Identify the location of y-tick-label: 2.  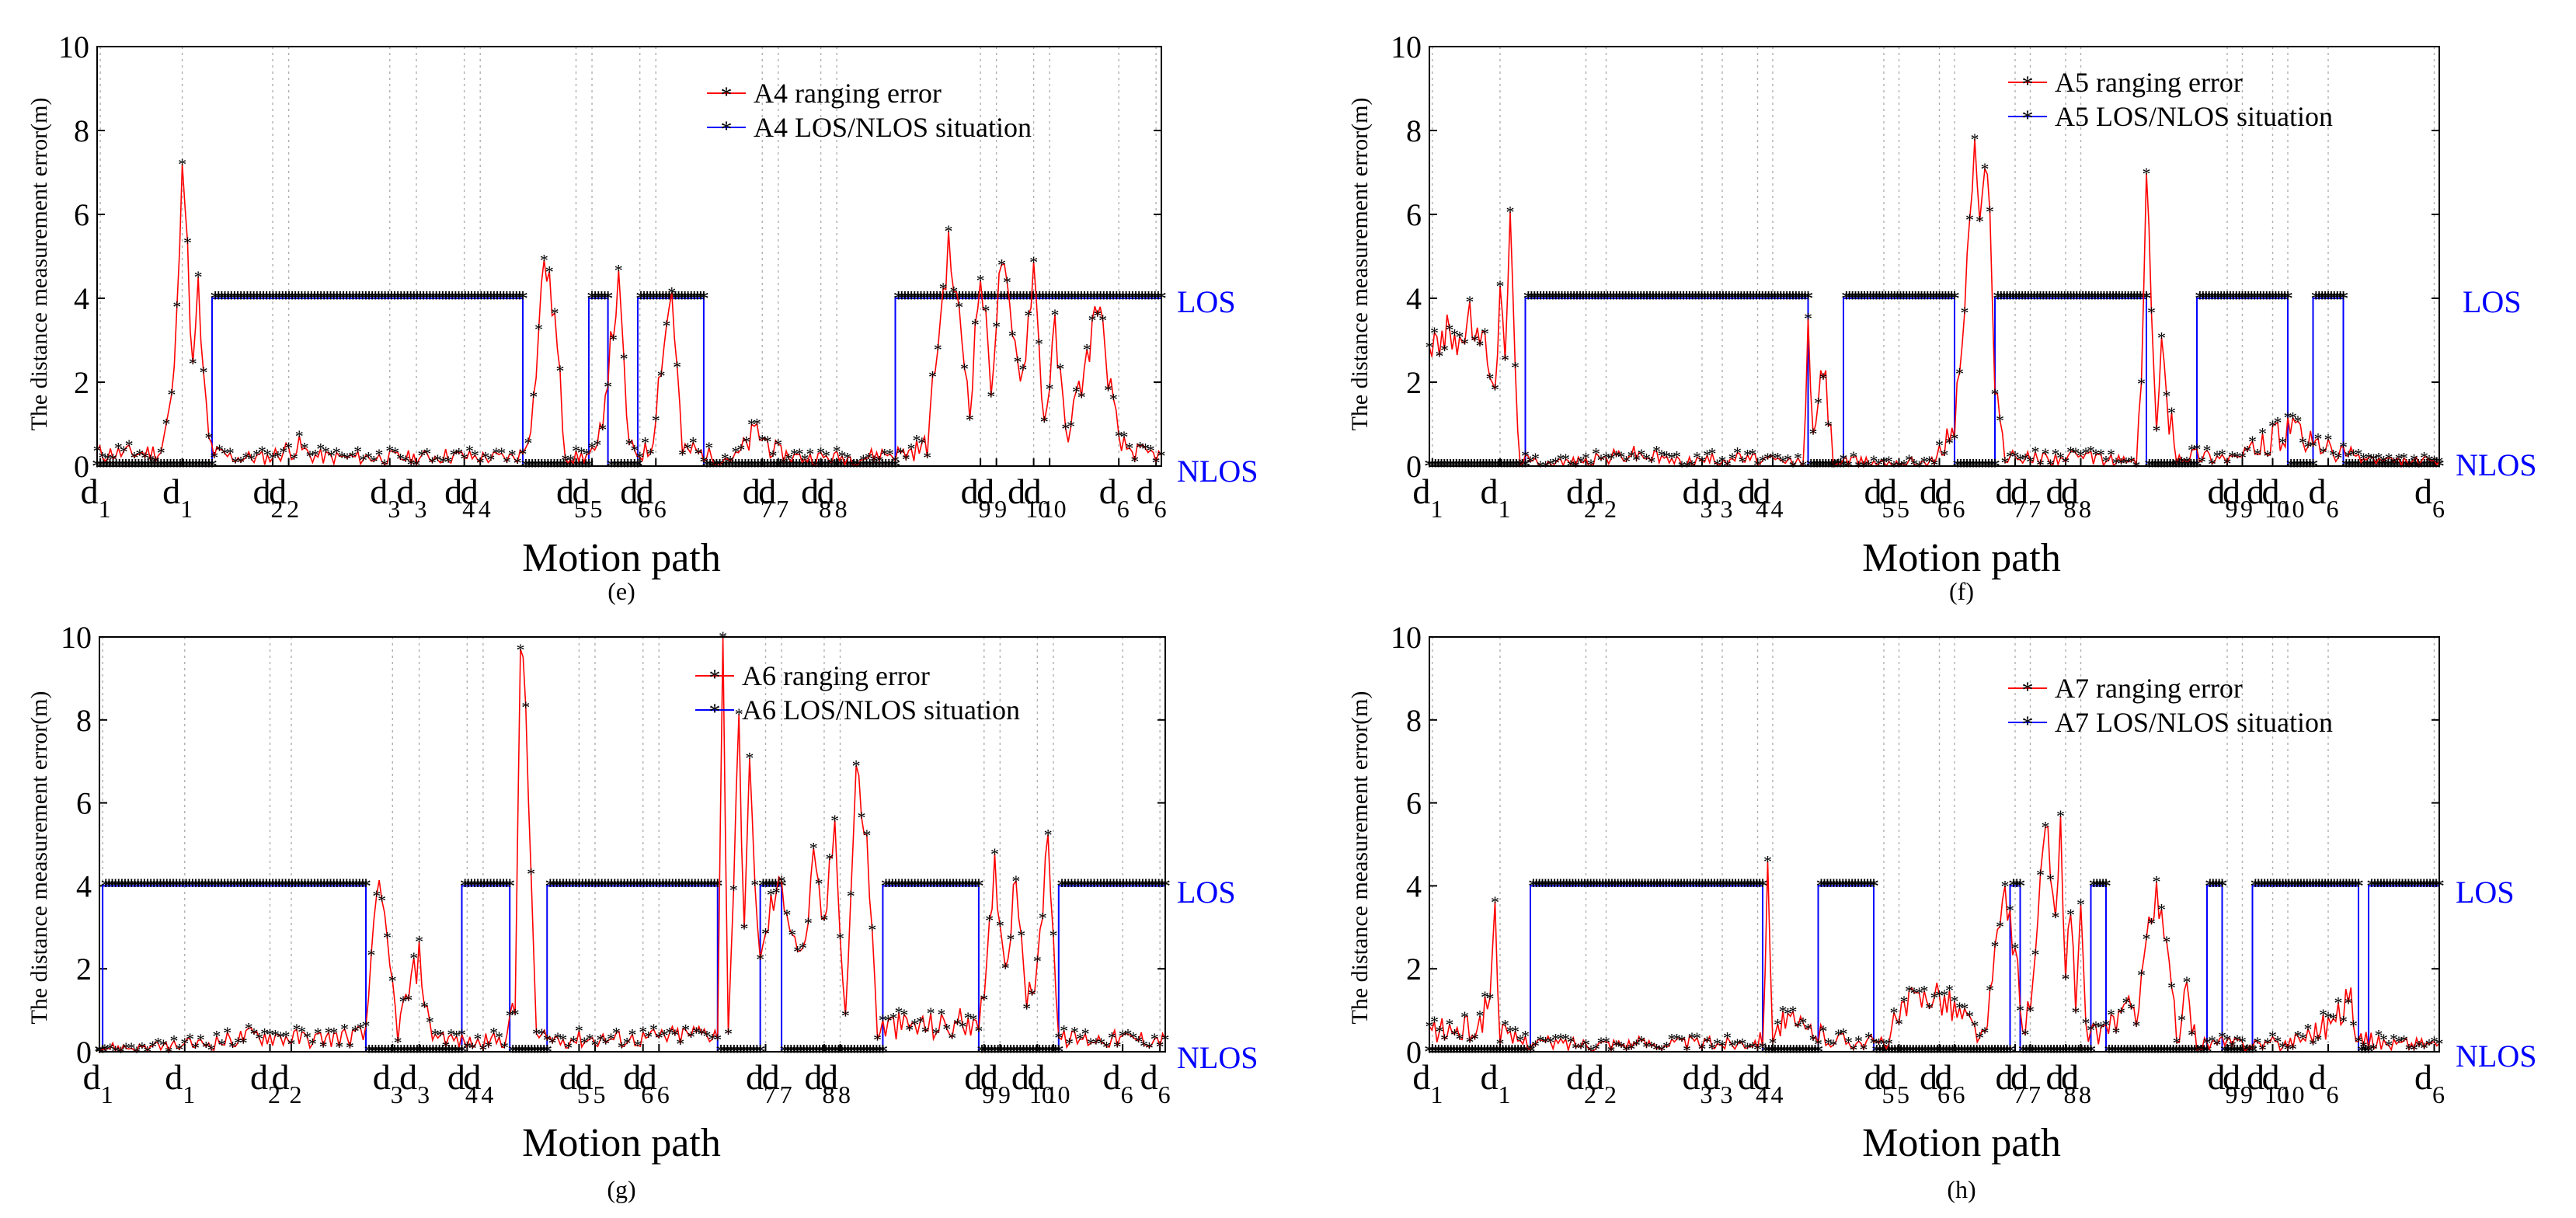
(1414, 382).